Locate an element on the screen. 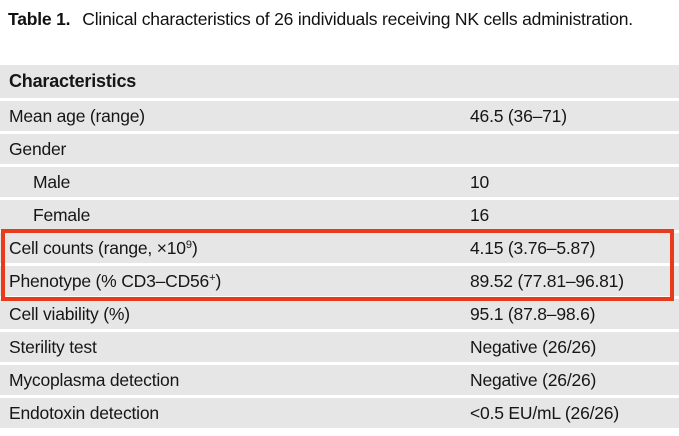  row-label: Female is located at coordinates (62, 214).